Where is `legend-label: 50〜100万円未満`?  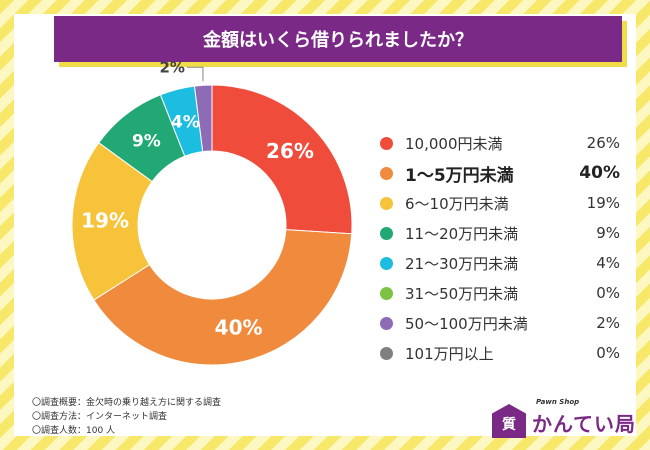 legend-label: 50〜100万円未満 is located at coordinates (466, 323).